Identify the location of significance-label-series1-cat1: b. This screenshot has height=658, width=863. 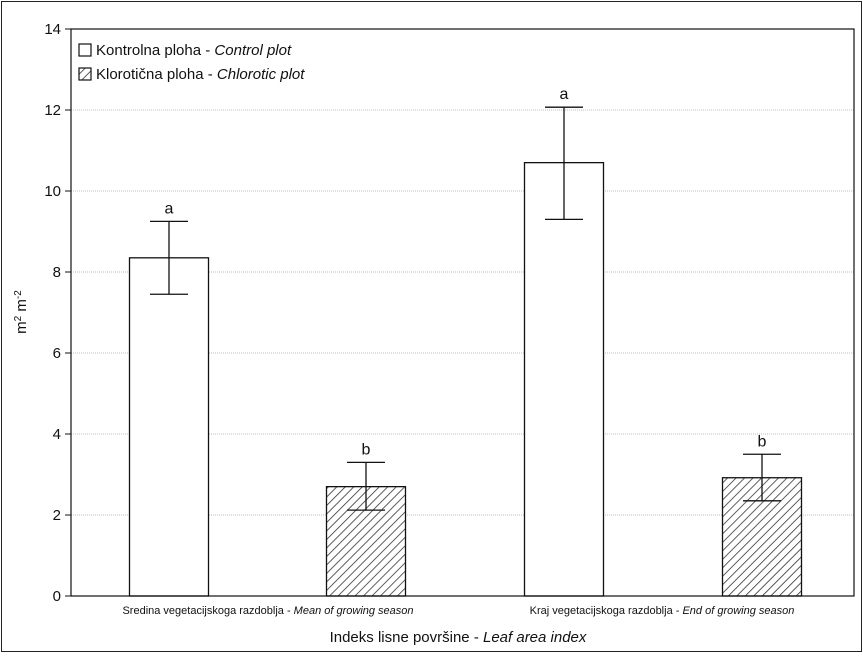
(762, 441).